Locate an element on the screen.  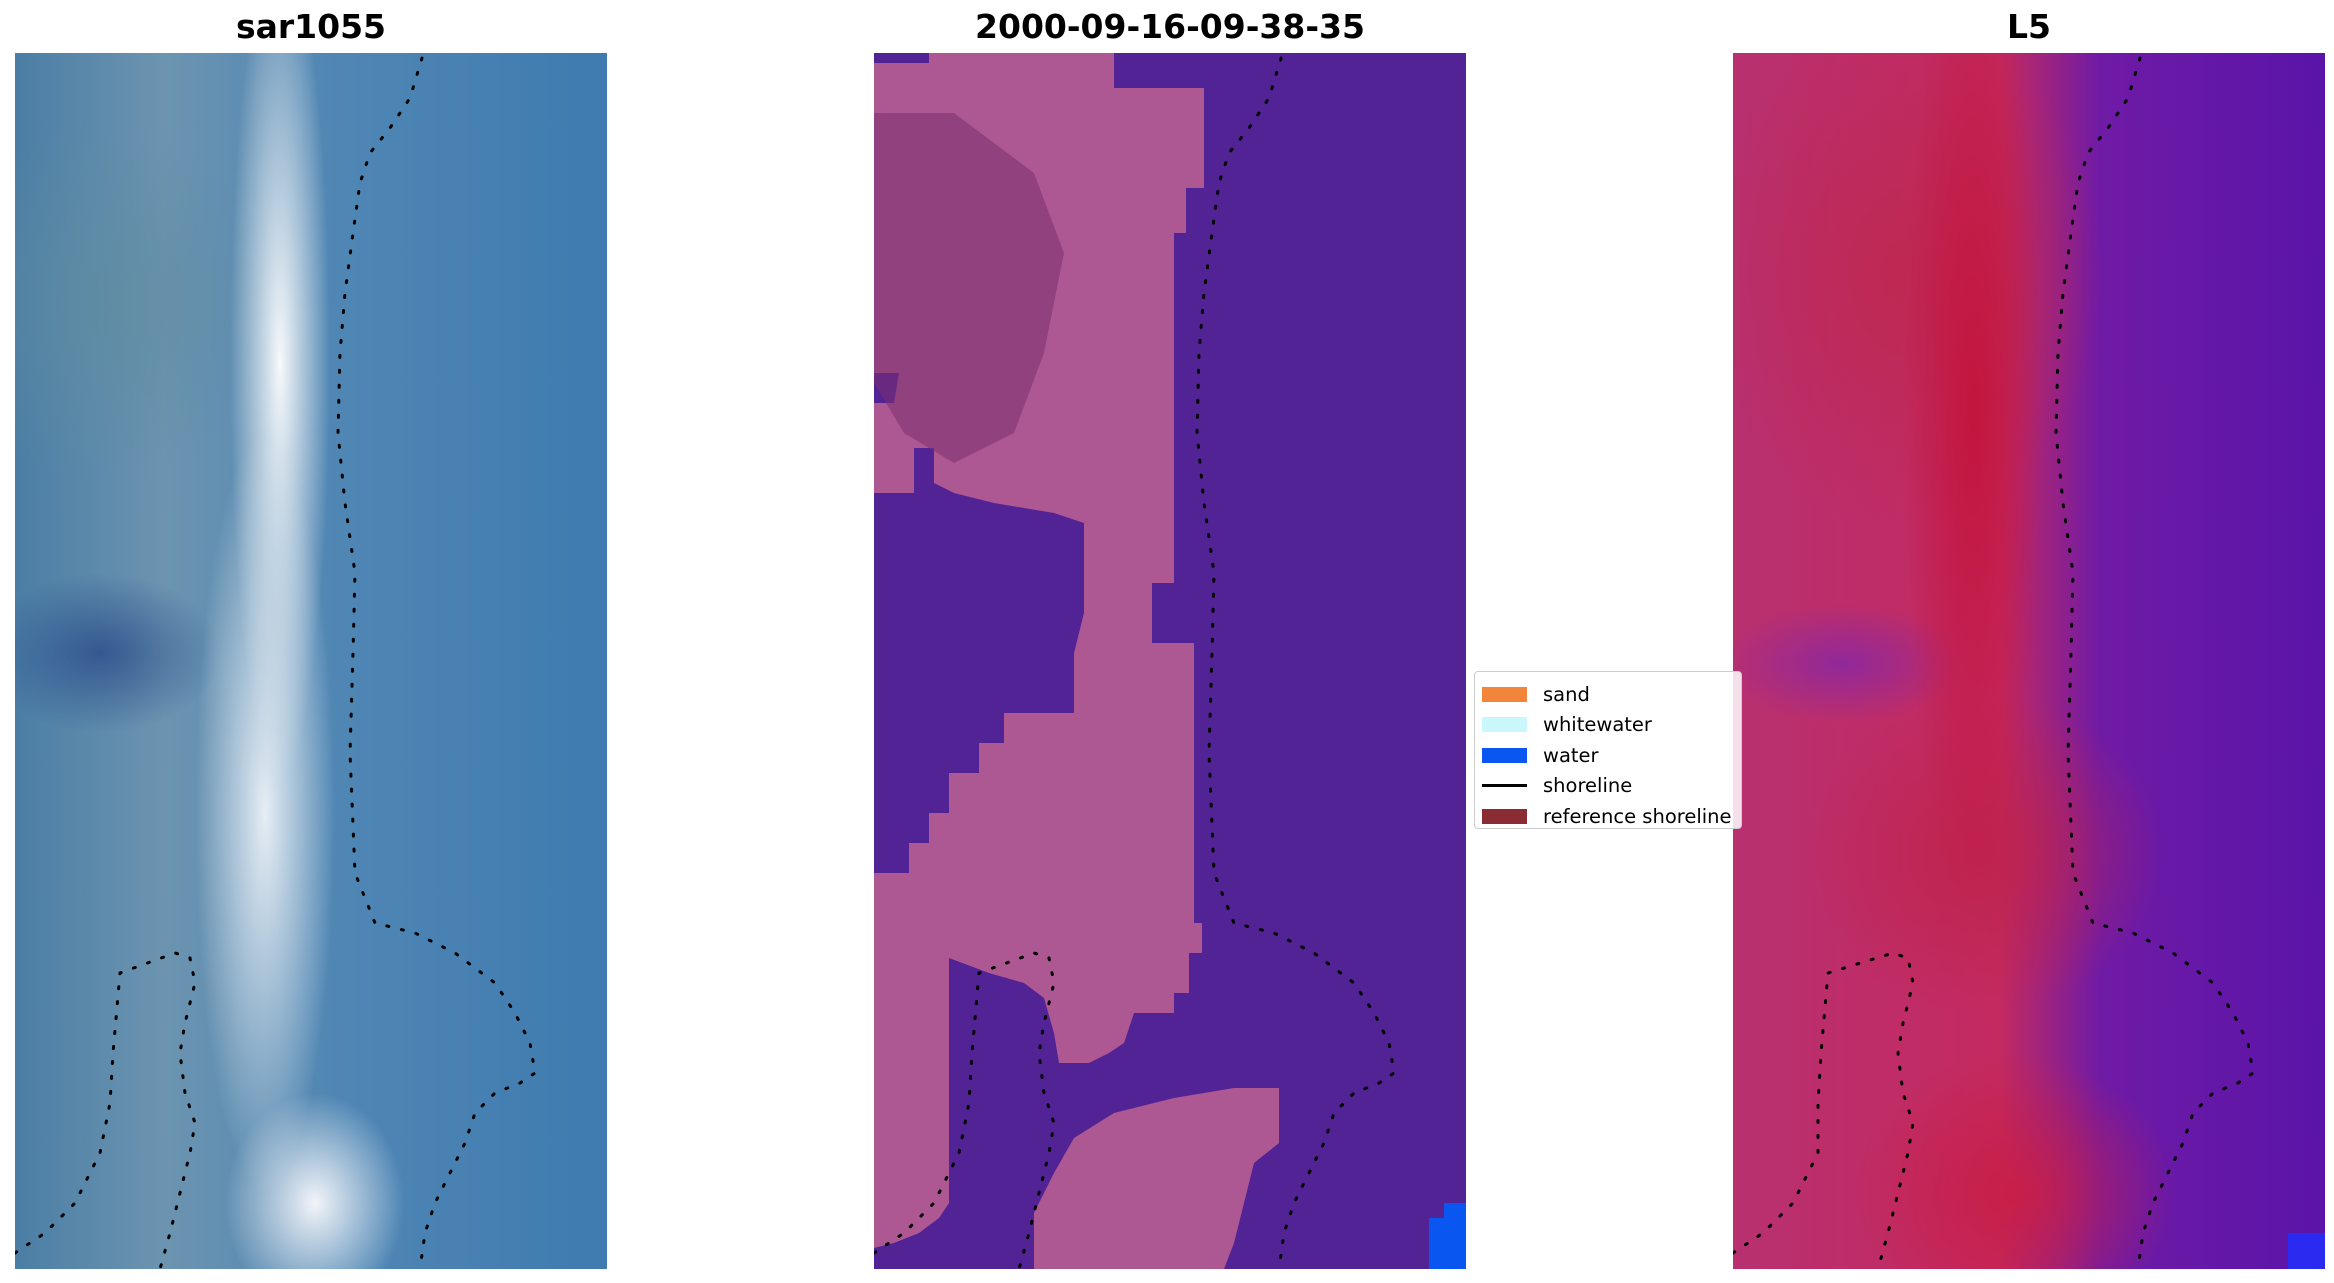
legend-entry-shoreline: shoreline is located at coordinates (1611, 786).